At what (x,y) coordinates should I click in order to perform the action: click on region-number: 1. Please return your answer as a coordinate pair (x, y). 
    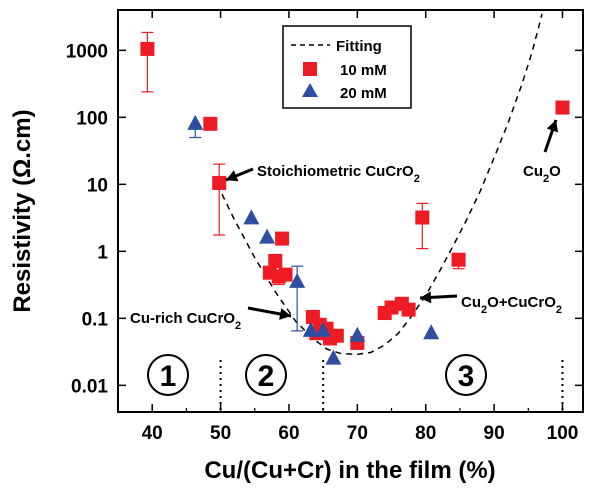
    Looking at the image, I should click on (168, 376).